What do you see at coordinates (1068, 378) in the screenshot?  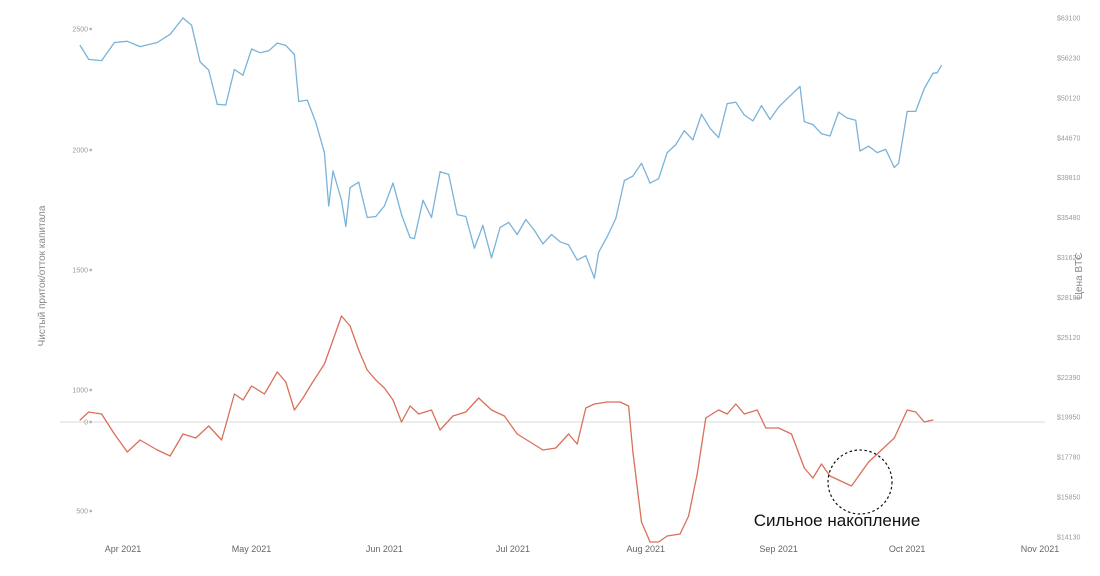 I see `right-tick-label: $22390` at bounding box center [1068, 378].